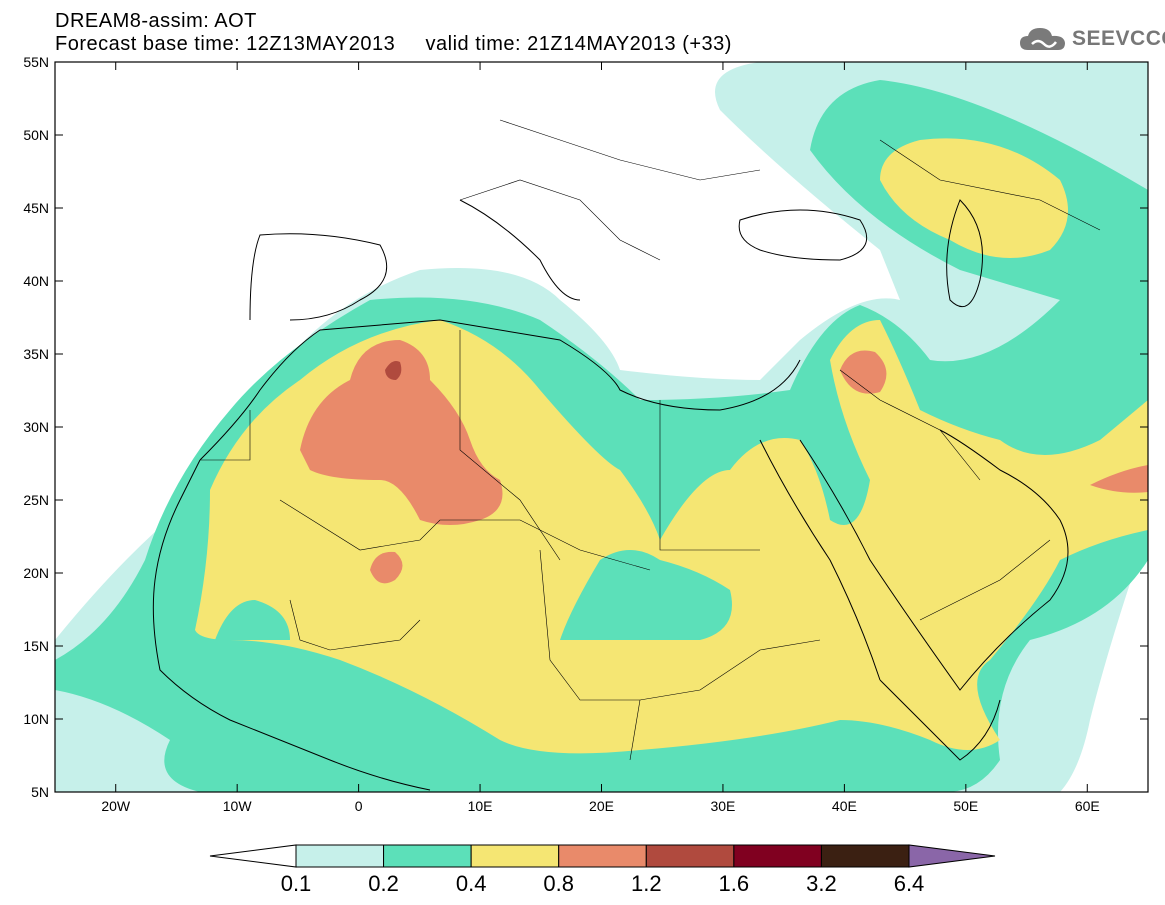  I want to click on arabia-coast, so click(934, 560).